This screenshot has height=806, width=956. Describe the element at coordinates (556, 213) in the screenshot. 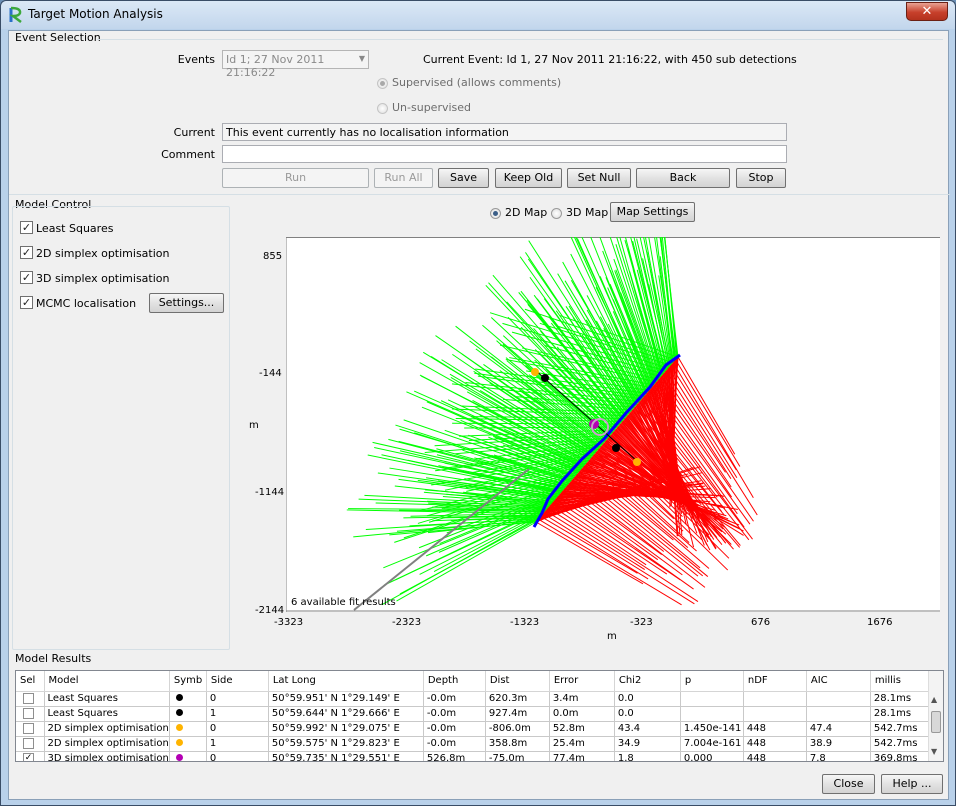

I see `map-3d-radio` at that location.